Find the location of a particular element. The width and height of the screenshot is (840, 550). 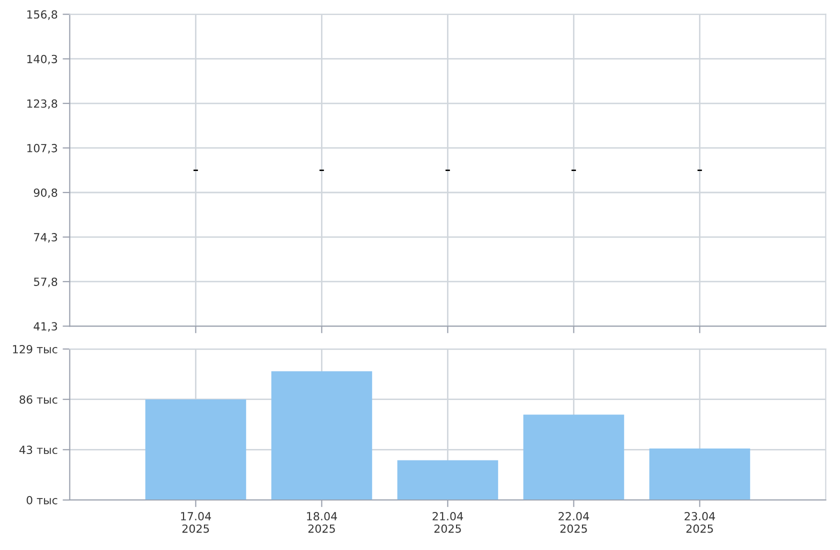

y-tick-label: 129 тыс is located at coordinates (35, 349).